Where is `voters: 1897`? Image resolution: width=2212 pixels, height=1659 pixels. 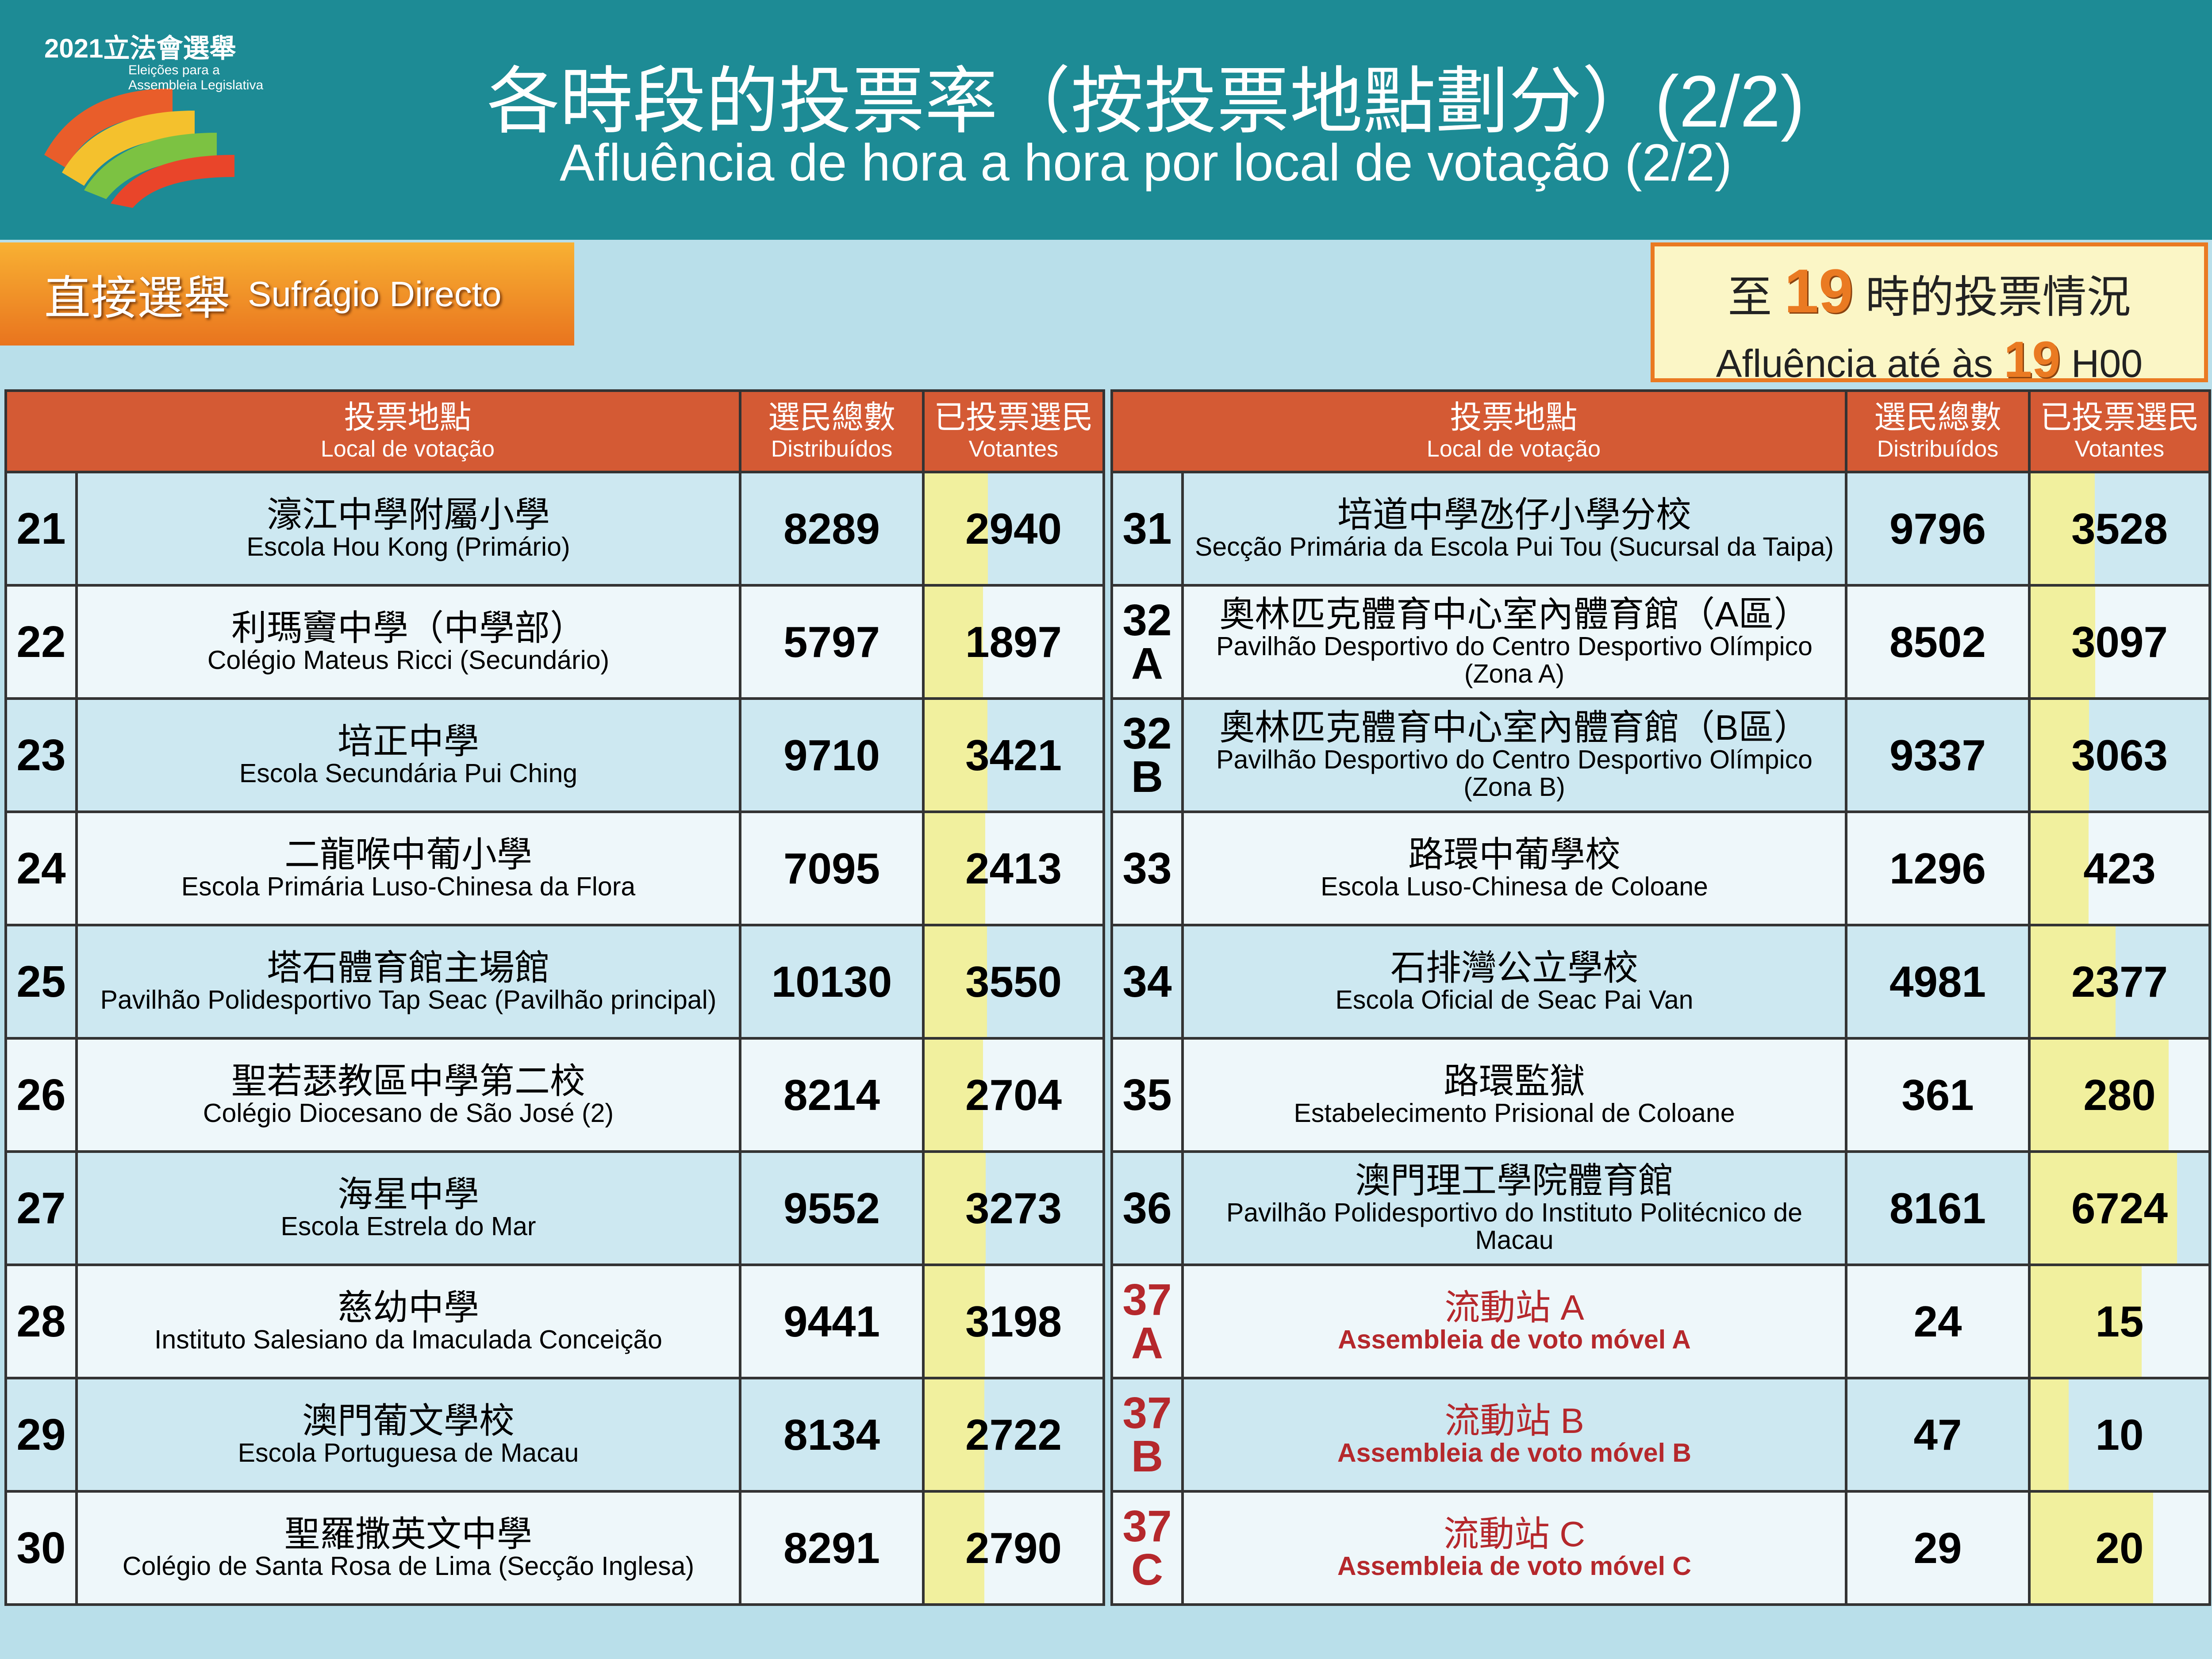
voters: 1897 is located at coordinates (1014, 642).